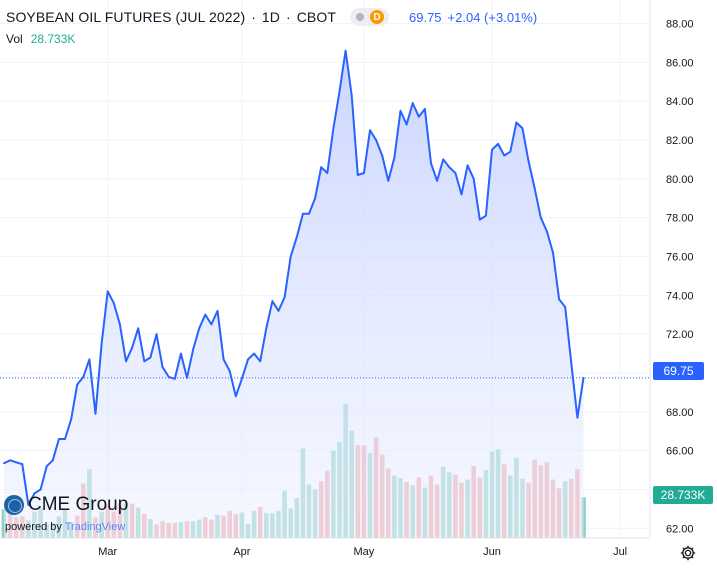  What do you see at coordinates (14, 39) in the screenshot?
I see `volume-label: Vol` at bounding box center [14, 39].